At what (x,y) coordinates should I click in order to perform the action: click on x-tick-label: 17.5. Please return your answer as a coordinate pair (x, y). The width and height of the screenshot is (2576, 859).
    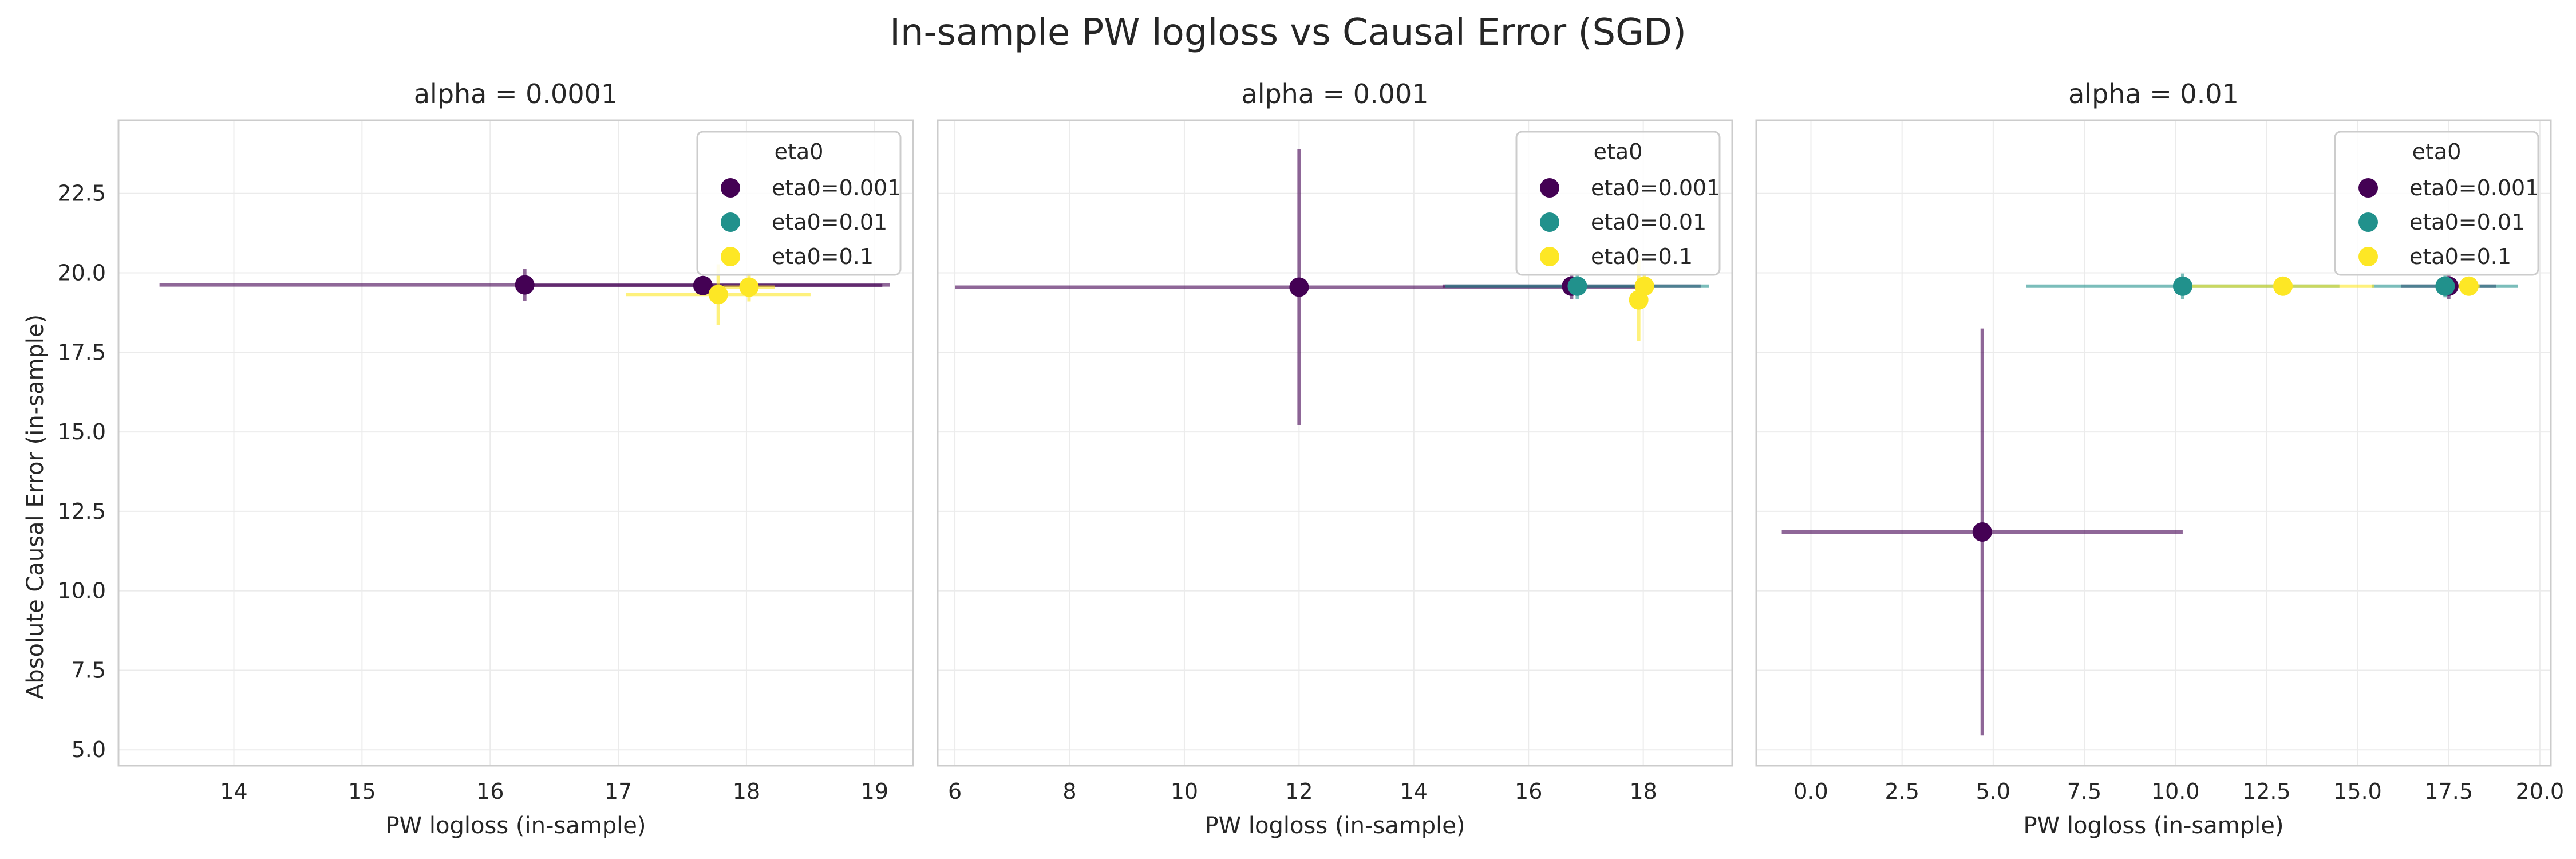
    Looking at the image, I should click on (2448, 791).